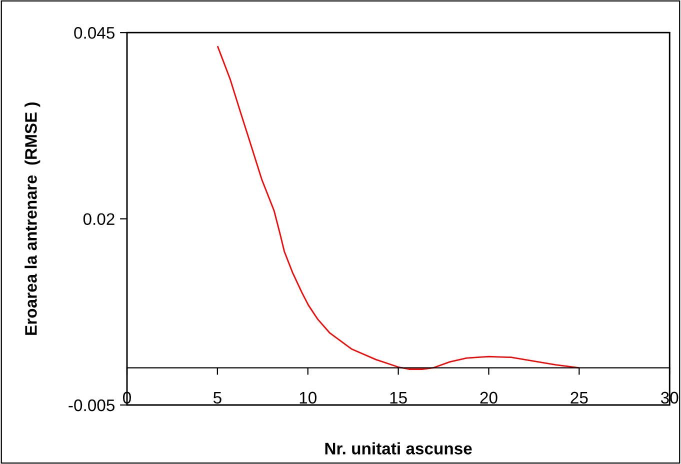  What do you see at coordinates (489, 398) in the screenshot?
I see `x-tick-label: 20` at bounding box center [489, 398].